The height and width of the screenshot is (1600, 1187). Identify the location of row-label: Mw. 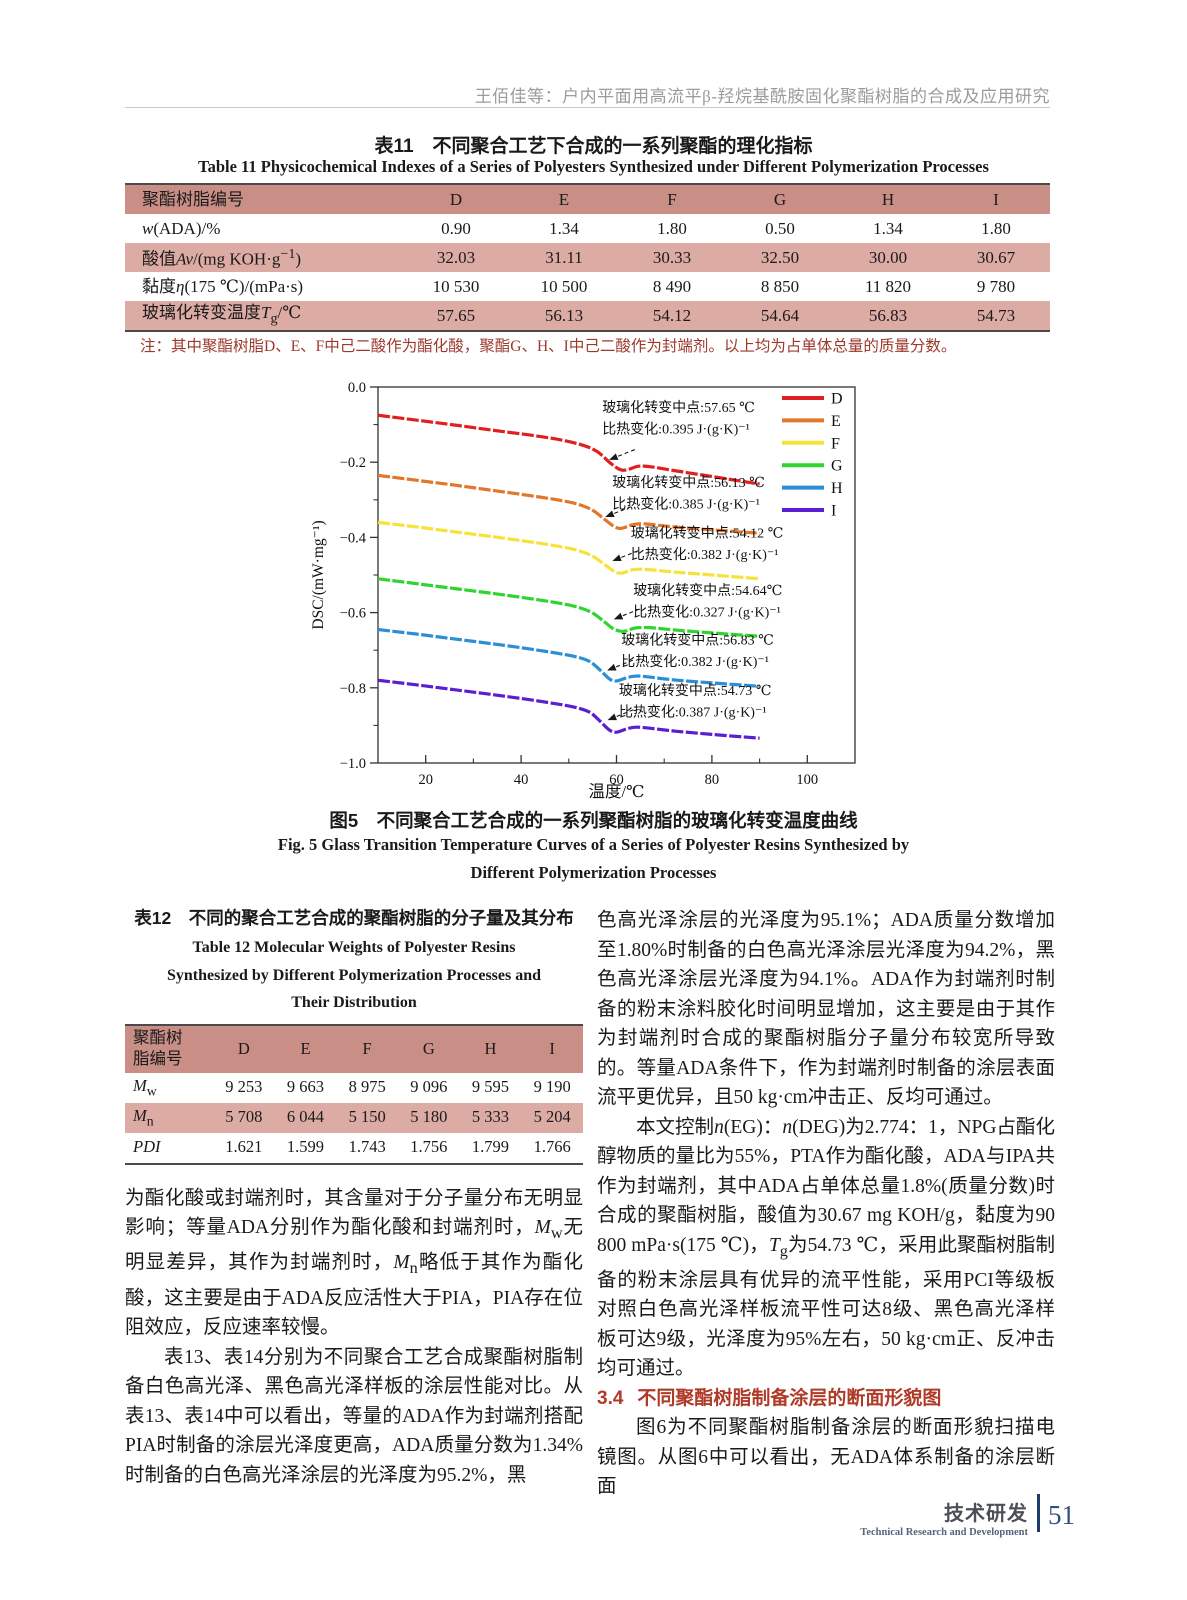
(145, 1087).